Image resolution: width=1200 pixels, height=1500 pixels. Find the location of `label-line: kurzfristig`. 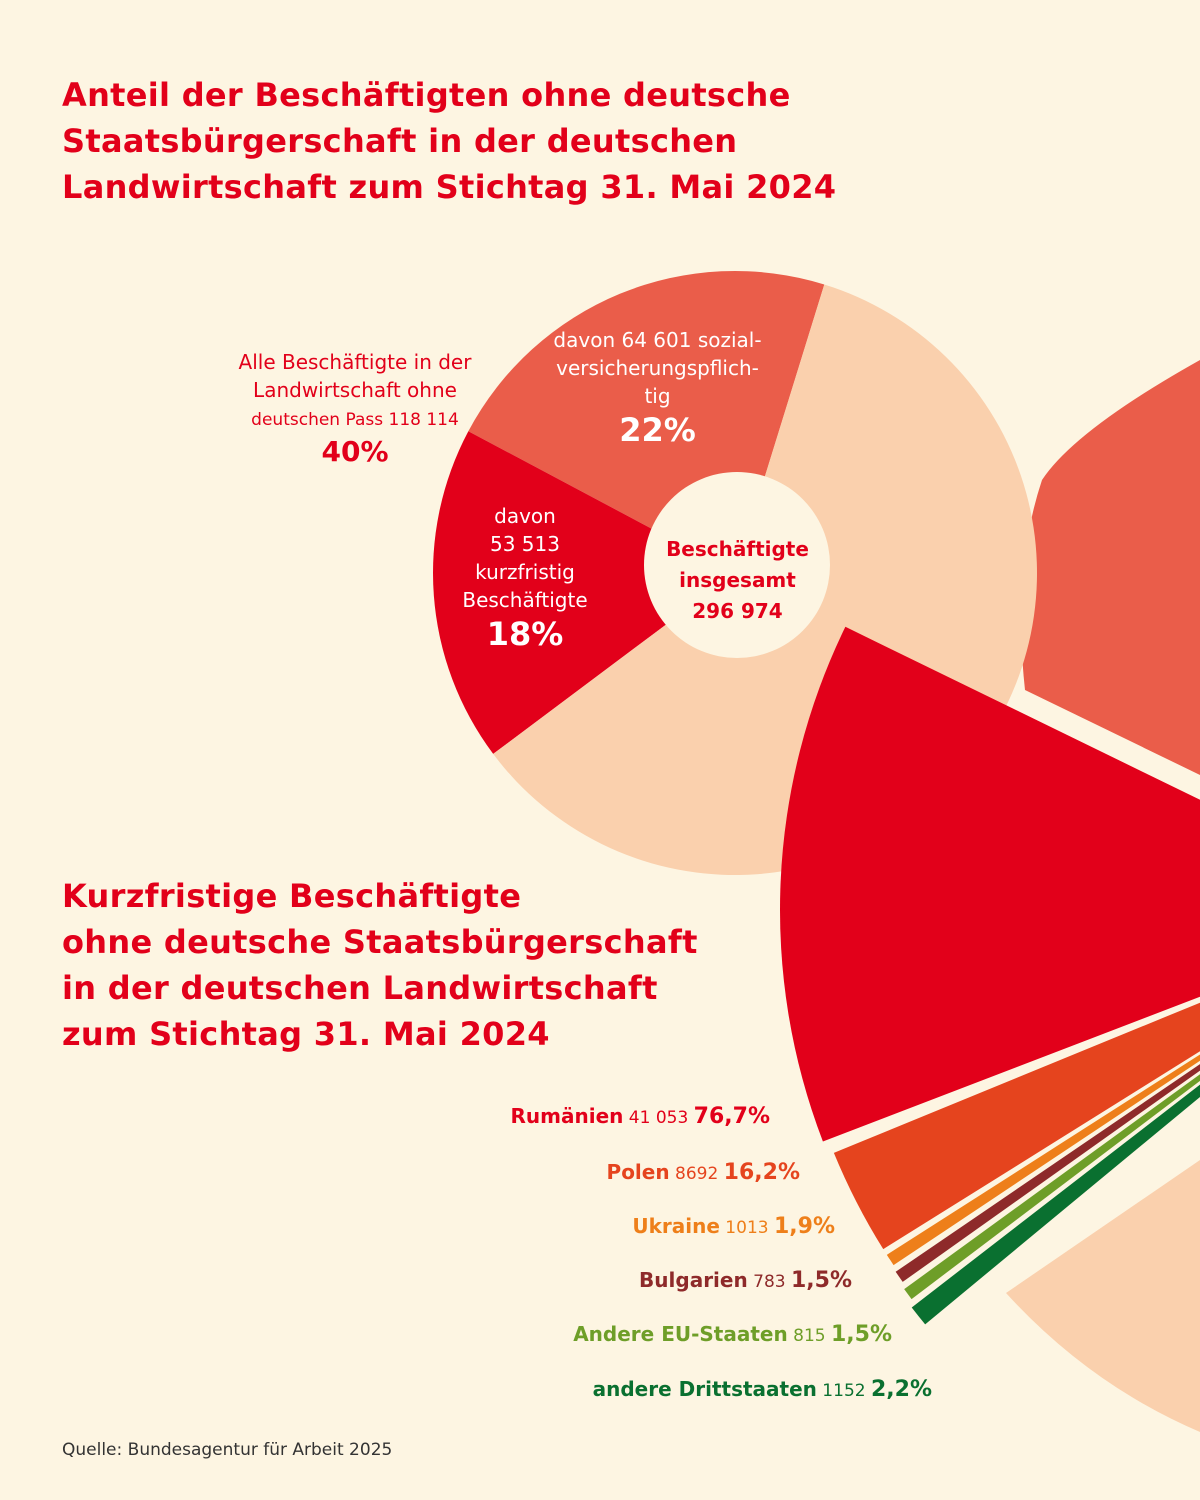

label-line: kurzfristig is located at coordinates (525, 572).